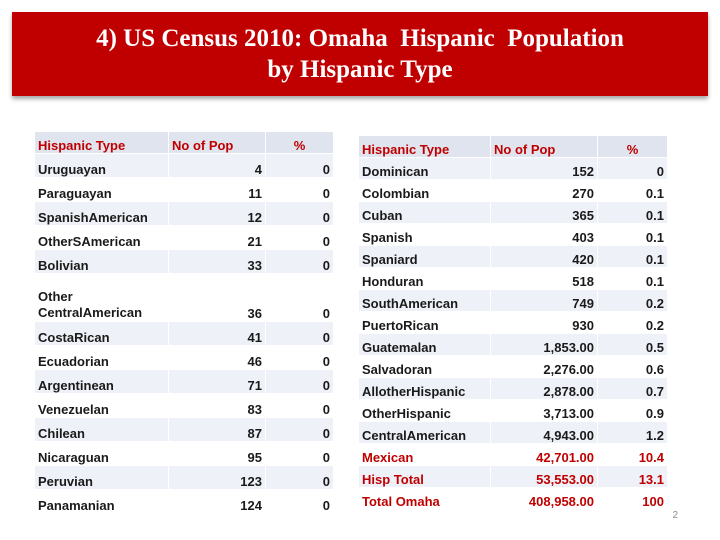 Image resolution: width=720 pixels, height=540 pixels. Describe the element at coordinates (632, 432) in the screenshot. I see `row-pct: 1.2` at that location.